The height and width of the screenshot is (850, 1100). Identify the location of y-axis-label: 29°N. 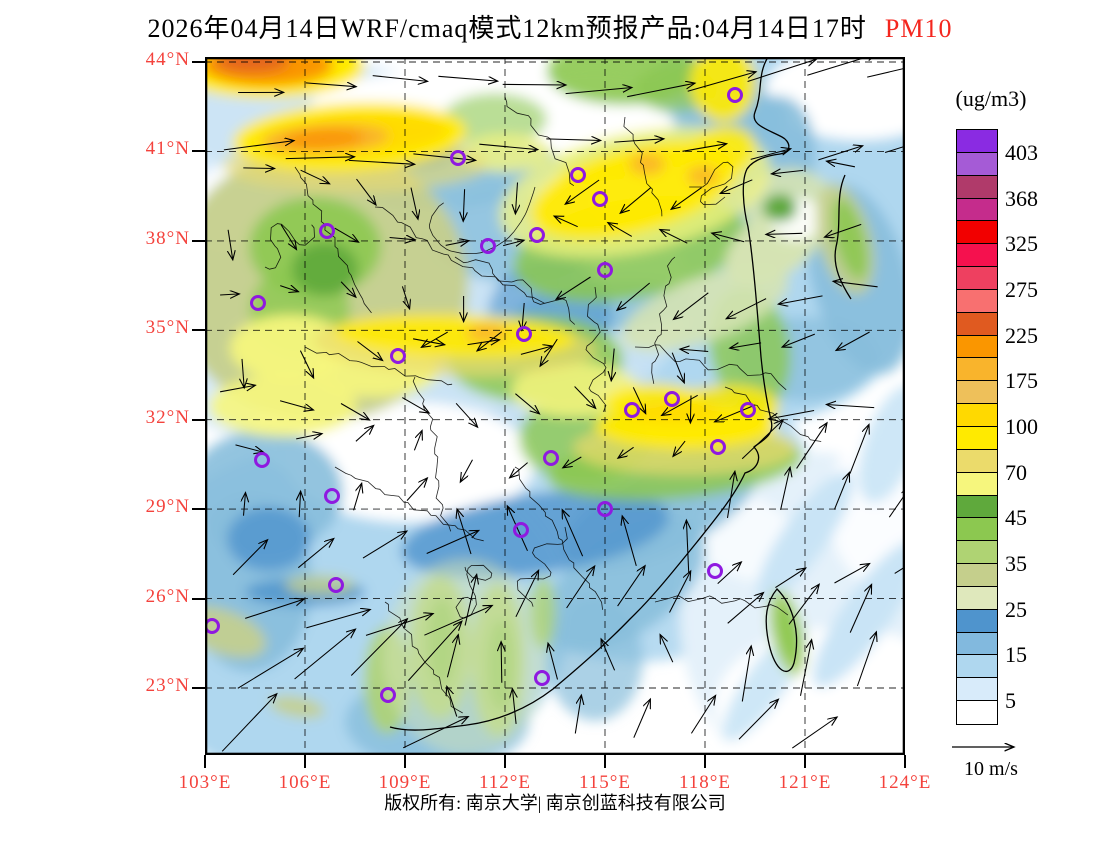
(167, 507).